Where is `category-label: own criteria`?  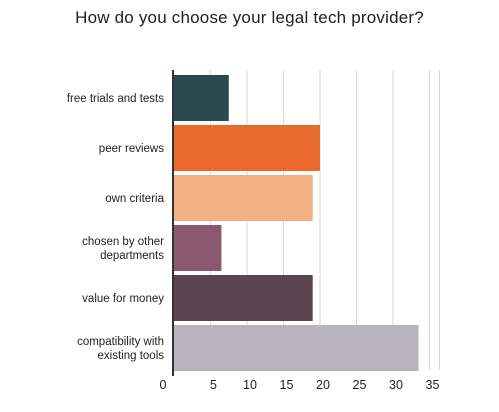
category-label: own criteria is located at coordinates (134, 199).